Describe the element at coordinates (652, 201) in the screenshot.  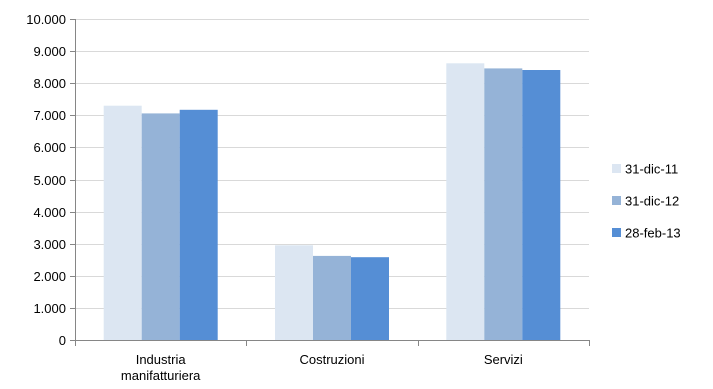
I see `legend-label: 31-dic-12` at that location.